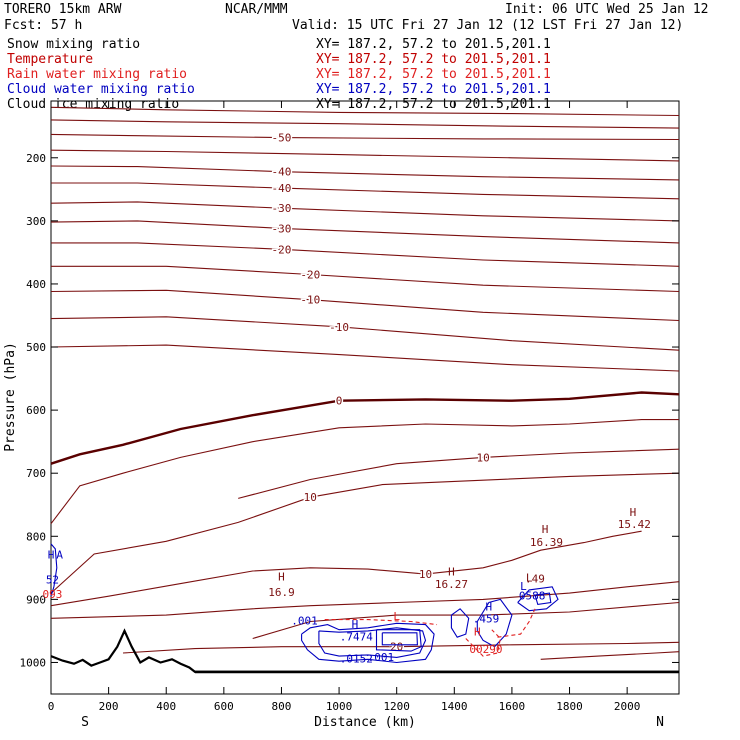  Describe the element at coordinates (50, 59) in the screenshot. I see `legend-name-temperature: Temperature` at that location.